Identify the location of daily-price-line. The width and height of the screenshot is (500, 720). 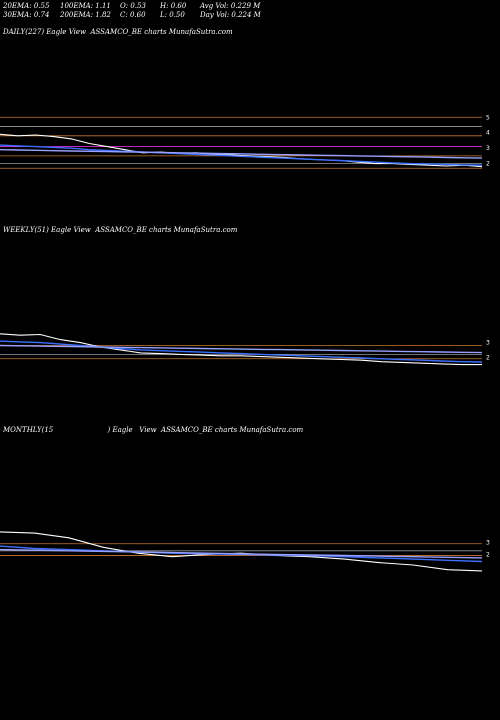
(241, 150).